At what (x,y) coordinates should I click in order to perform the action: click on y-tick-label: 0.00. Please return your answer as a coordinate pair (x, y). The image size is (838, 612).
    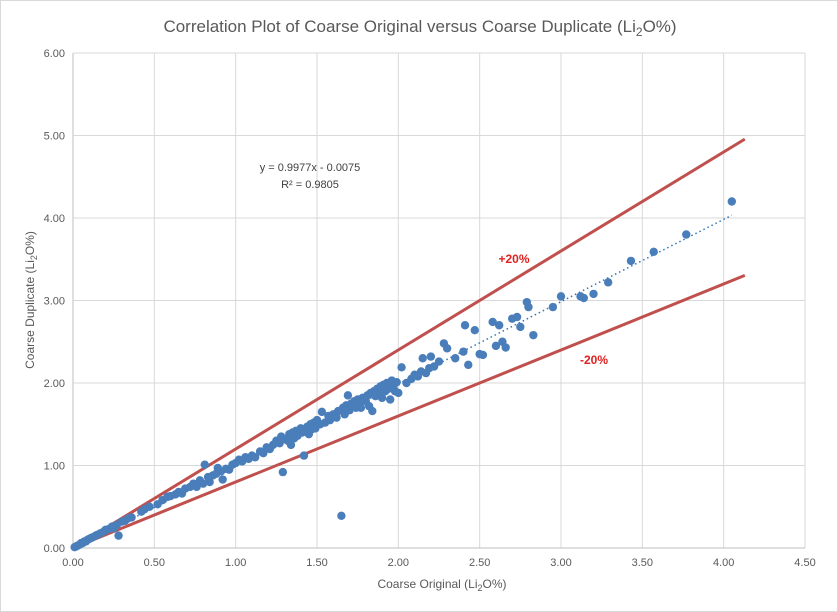
    Looking at the image, I should click on (54, 549).